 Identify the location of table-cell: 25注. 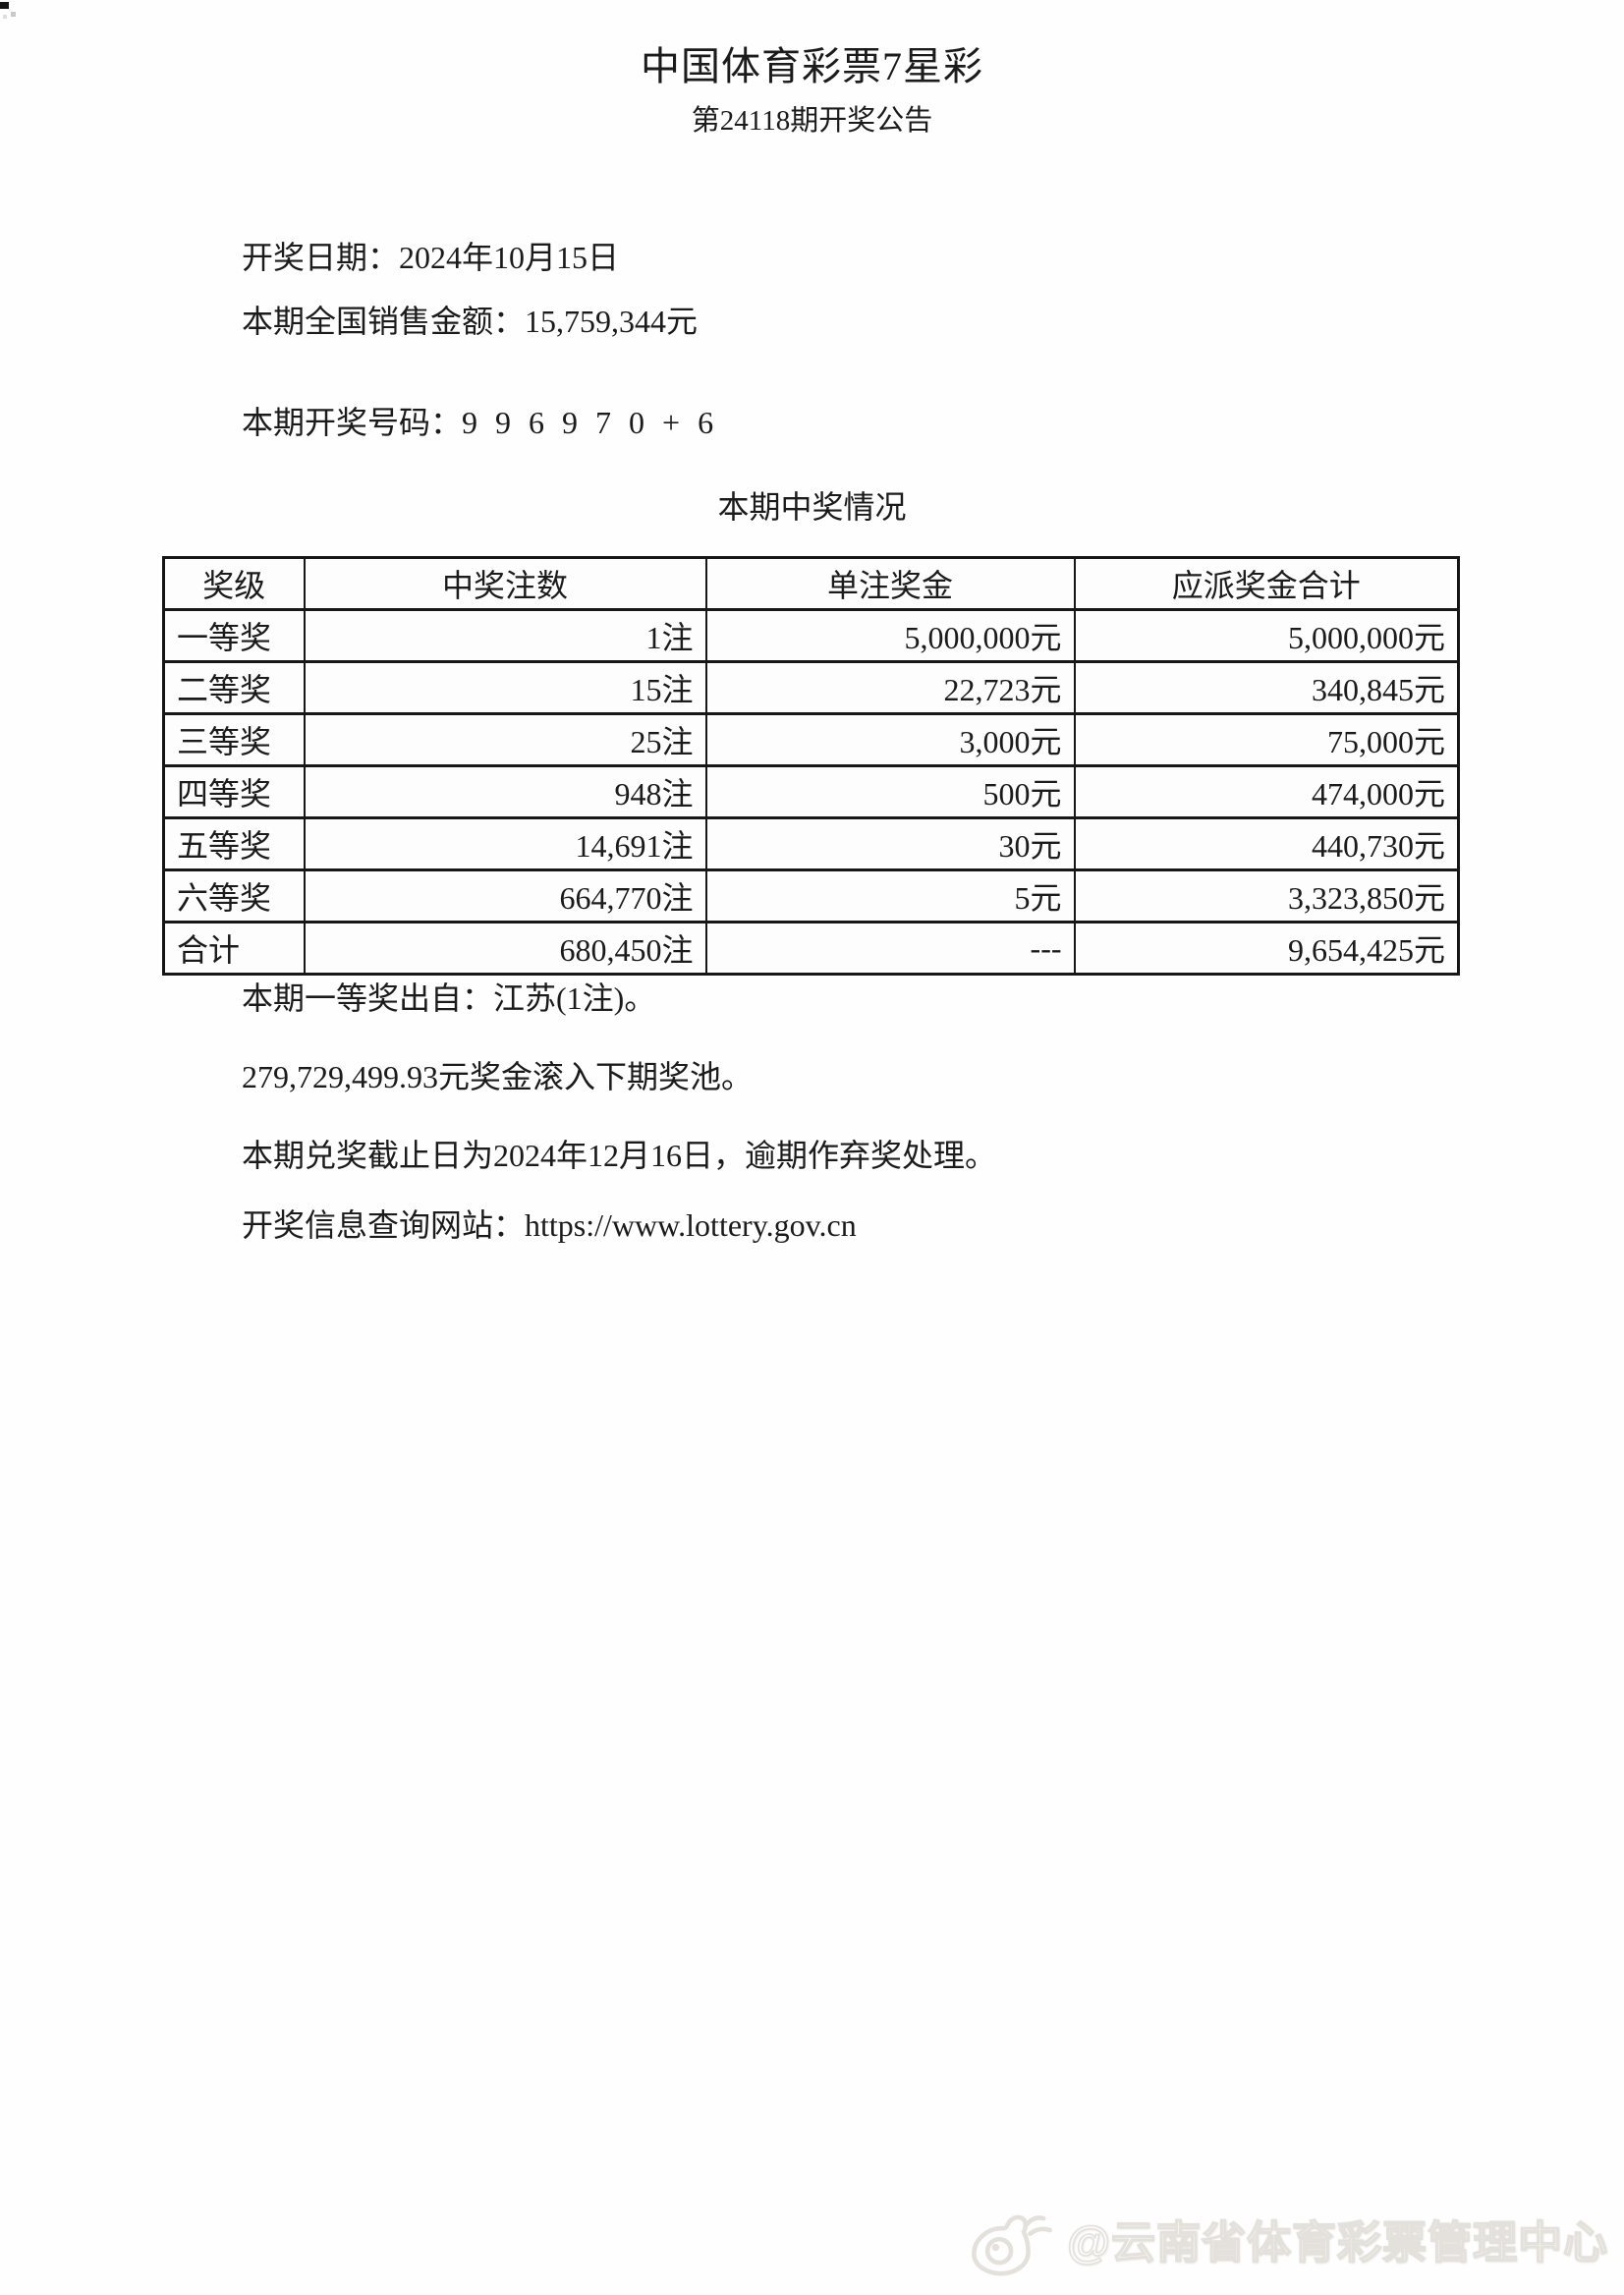
(505, 740).